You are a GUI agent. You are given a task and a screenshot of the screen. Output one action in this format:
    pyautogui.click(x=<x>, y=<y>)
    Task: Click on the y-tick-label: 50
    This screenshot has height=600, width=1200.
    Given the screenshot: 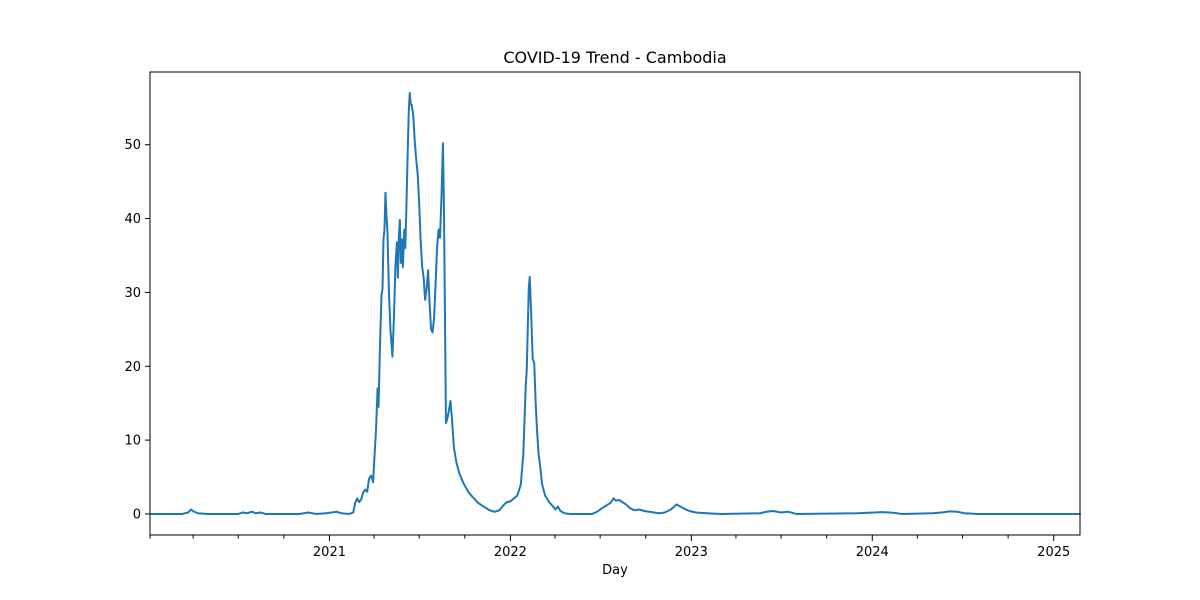 What is the action you would take?
    pyautogui.click(x=132, y=145)
    